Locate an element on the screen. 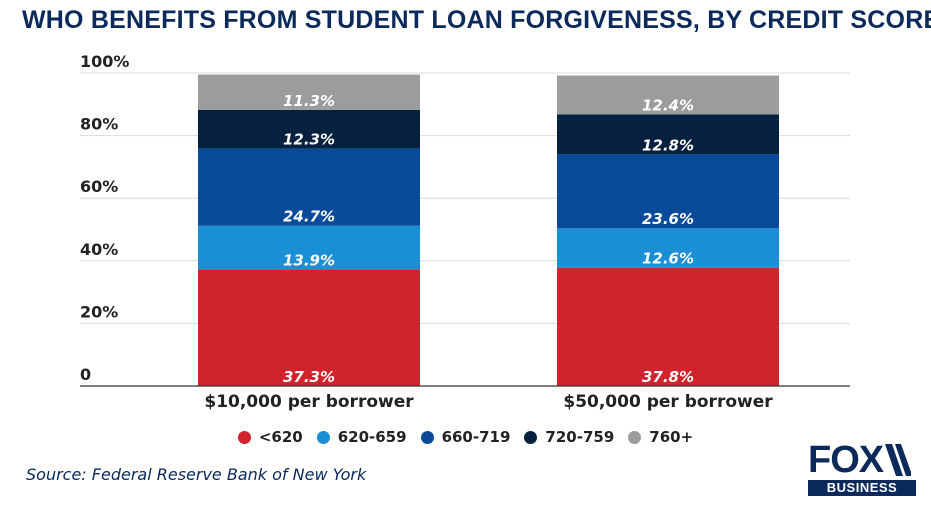  legend-item: 760+ is located at coordinates (660, 437).